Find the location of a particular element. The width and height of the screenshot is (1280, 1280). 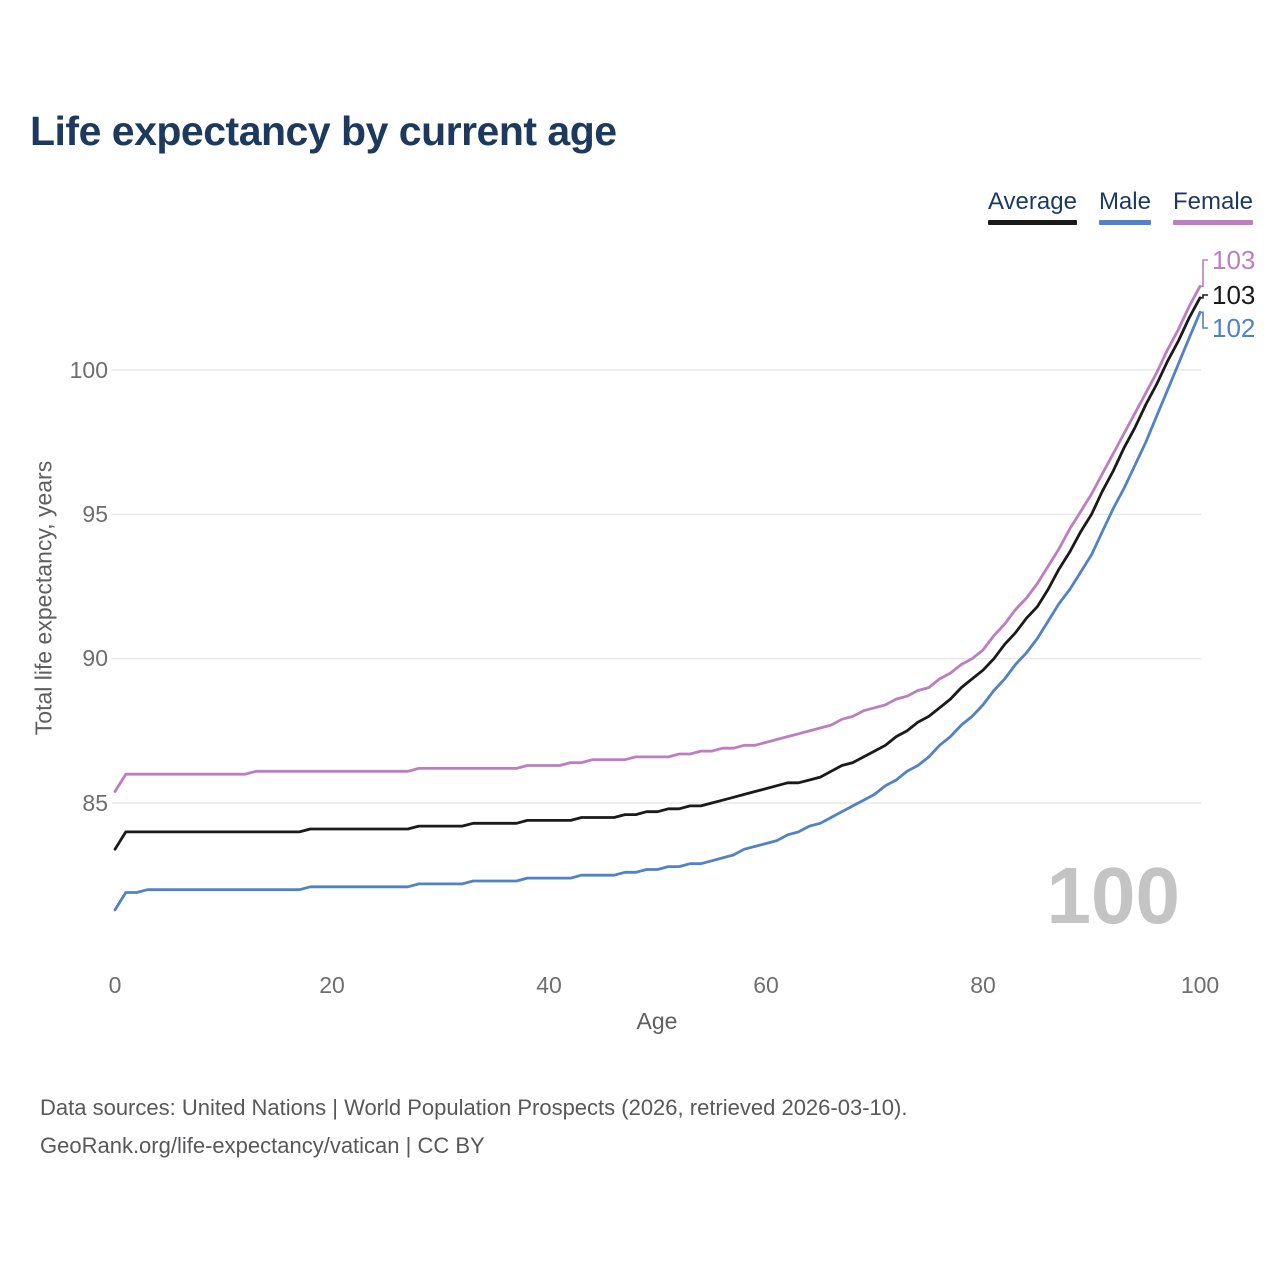

x-tick-label-100: 100 is located at coordinates (1200, 985).